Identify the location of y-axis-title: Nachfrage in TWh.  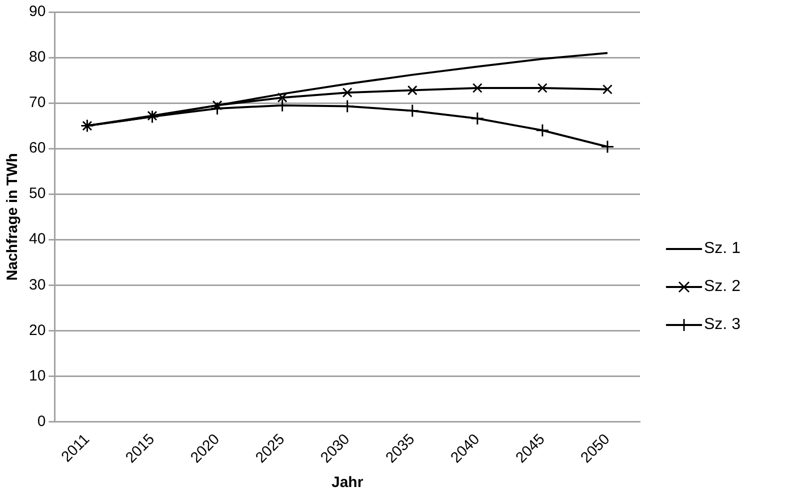
(13, 217).